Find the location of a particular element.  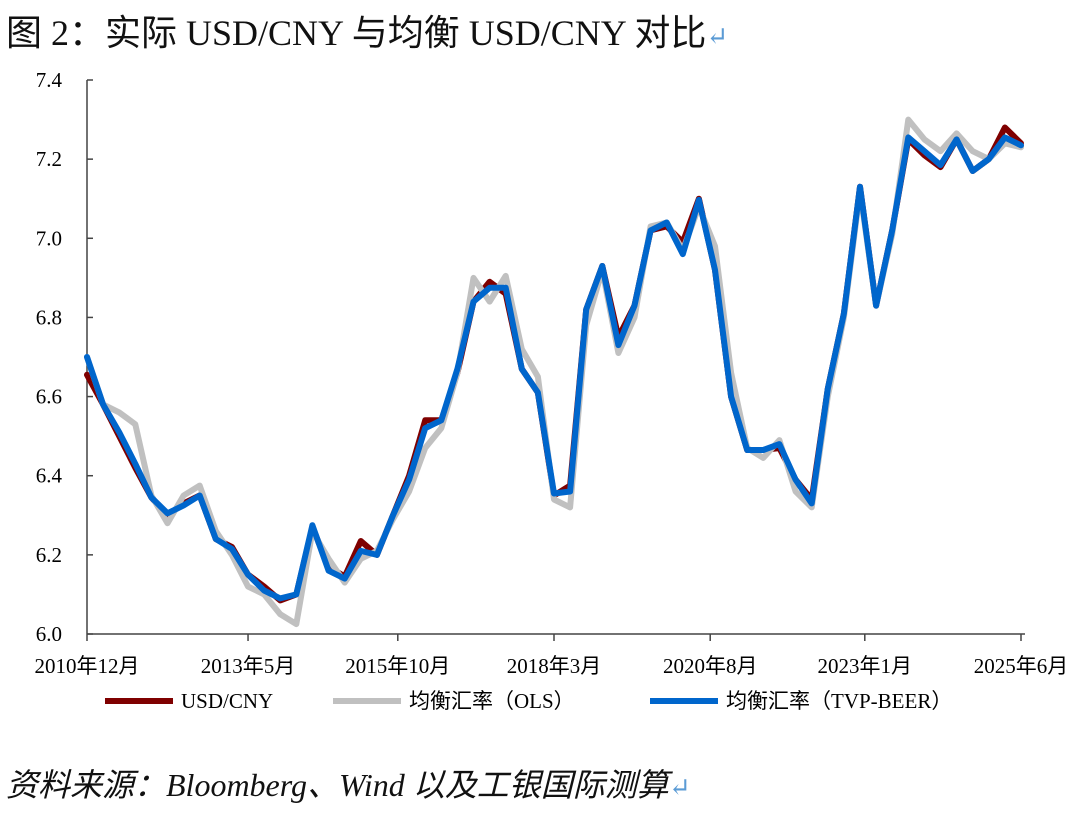

legend: USD/CNY 均衡汇率（OLS） 均衡汇率（TVP-BEER） is located at coordinates (528, 701).